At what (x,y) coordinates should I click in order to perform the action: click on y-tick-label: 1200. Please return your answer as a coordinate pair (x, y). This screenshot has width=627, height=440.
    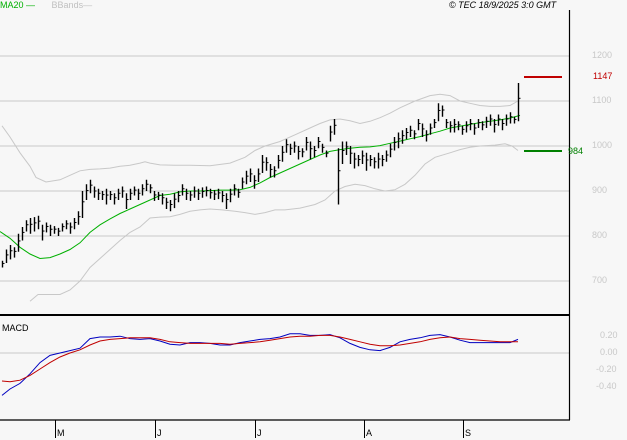
    Looking at the image, I should click on (602, 55).